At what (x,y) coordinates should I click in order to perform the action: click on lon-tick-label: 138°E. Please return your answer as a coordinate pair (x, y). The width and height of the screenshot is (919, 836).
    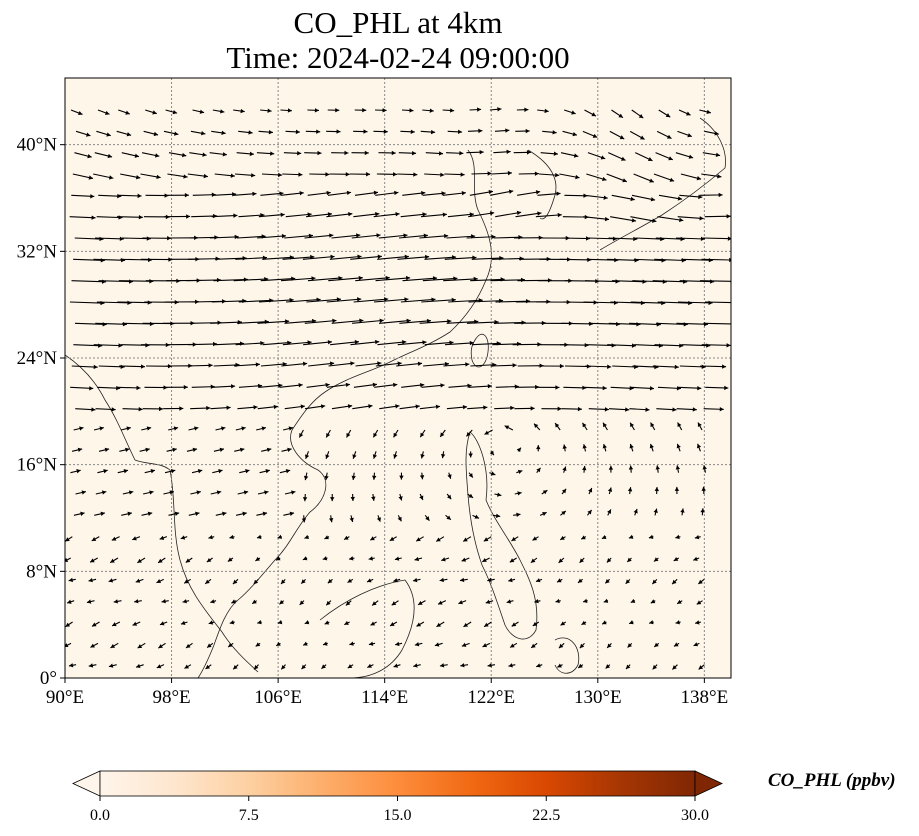
    Looking at the image, I should click on (705, 697).